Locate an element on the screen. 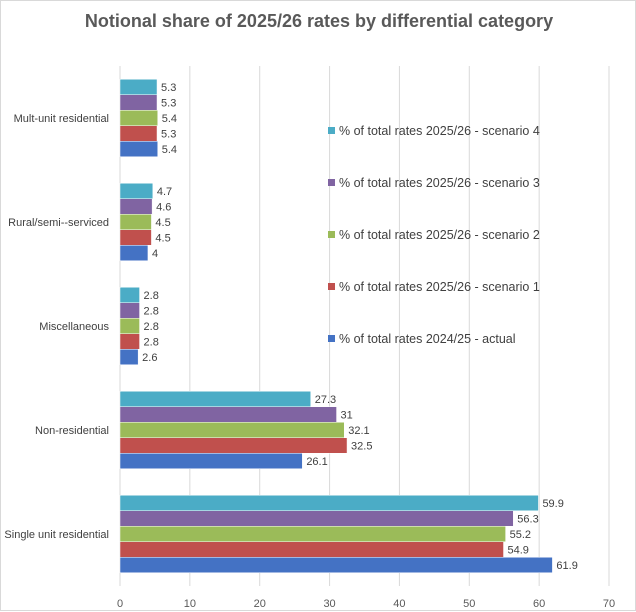 The width and height of the screenshot is (636, 612). category-label: Single unit residential is located at coordinates (56, 535).